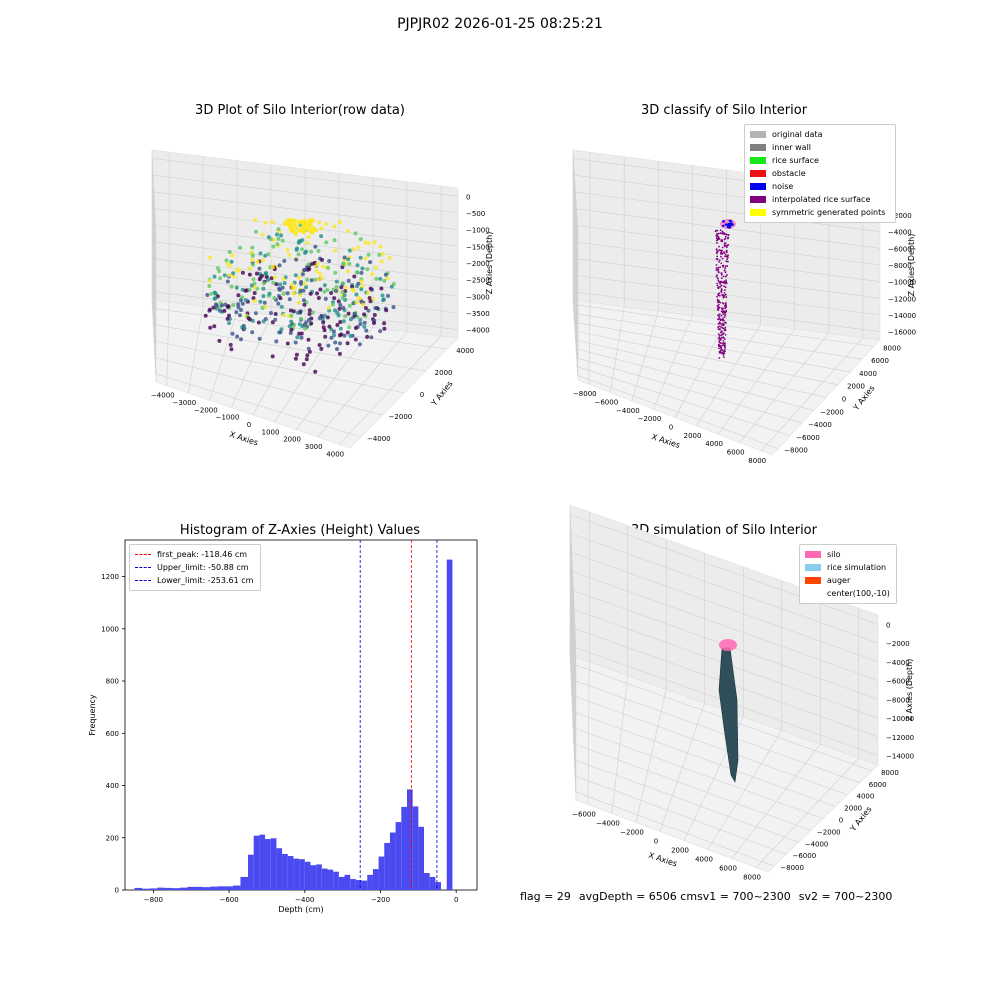  I want to click on classify-legend-entry: inner wall, so click(820, 147).